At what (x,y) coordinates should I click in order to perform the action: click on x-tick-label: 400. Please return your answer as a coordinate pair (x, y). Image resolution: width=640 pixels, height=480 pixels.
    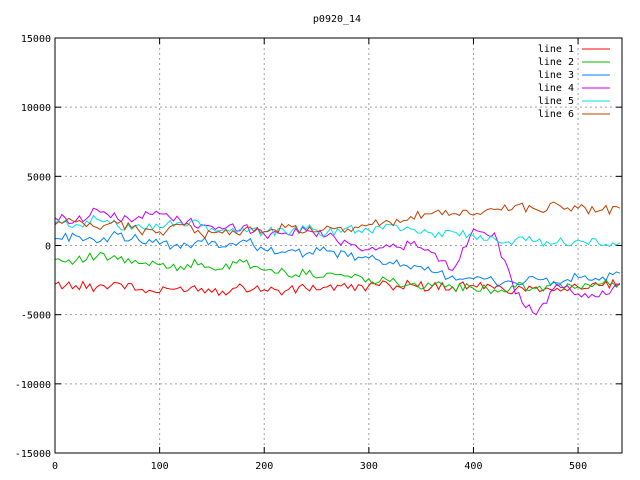
    Looking at the image, I should click on (473, 466).